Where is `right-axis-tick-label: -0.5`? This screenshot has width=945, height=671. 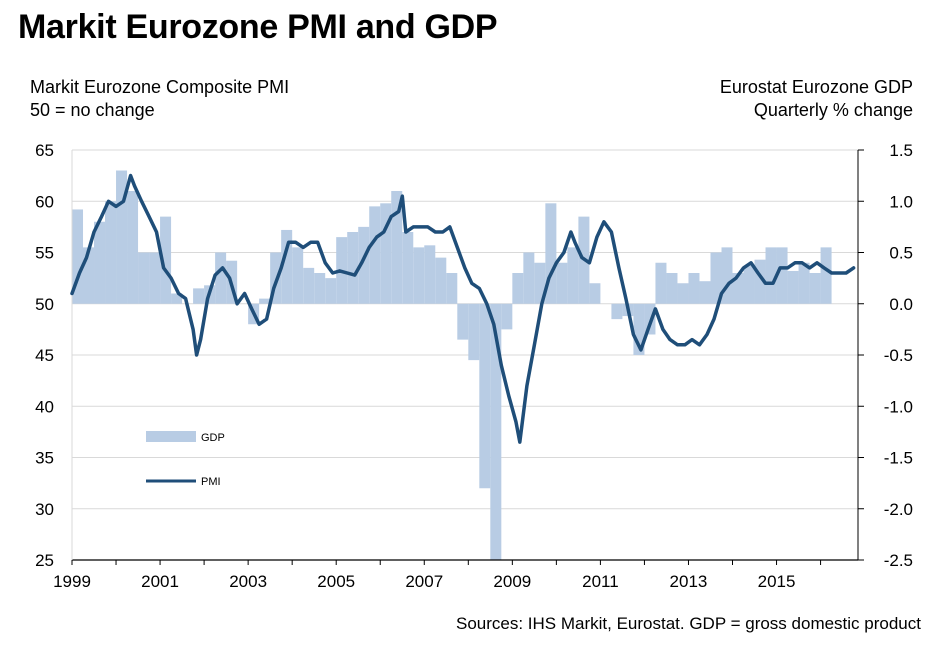 right-axis-tick-label: -0.5 is located at coordinates (898, 355).